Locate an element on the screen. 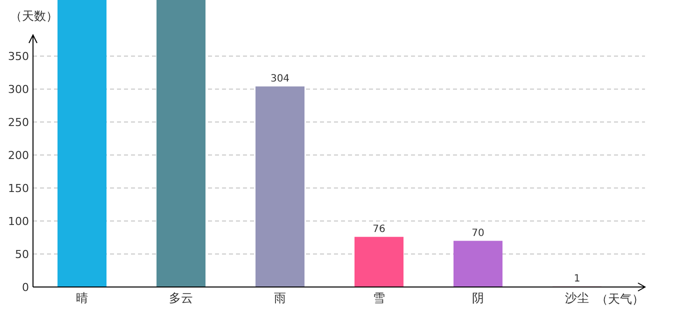 The width and height of the screenshot is (680, 320). y-tick-label: 100 is located at coordinates (18, 221).